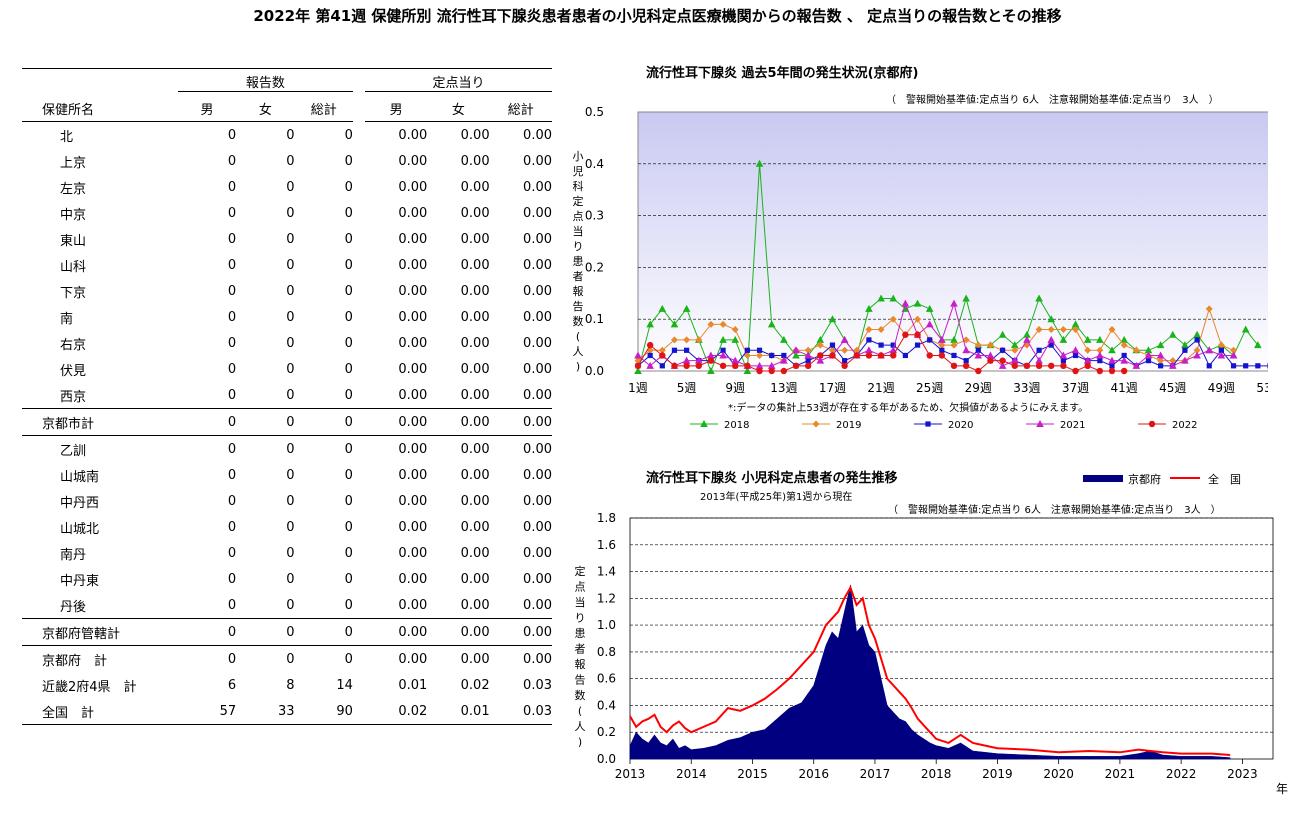  Describe the element at coordinates (1181, 774) in the screenshot. I see `x-tick-label: 2022` at that location.